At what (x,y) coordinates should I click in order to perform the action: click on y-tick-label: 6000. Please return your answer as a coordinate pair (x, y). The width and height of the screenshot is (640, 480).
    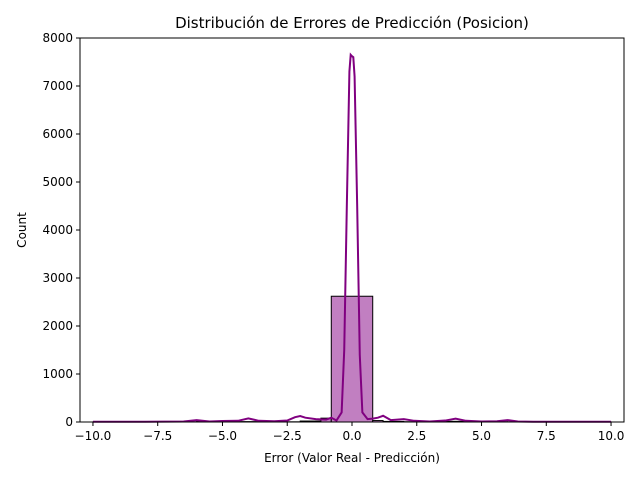
    Looking at the image, I should click on (57, 134).